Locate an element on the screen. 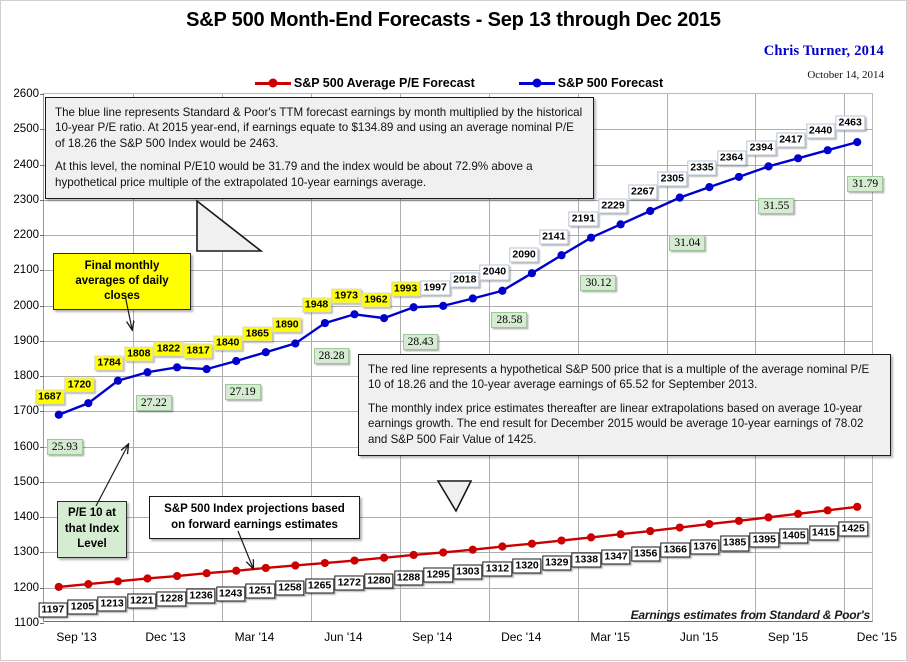  red-data-label: 1272 is located at coordinates (349, 583).